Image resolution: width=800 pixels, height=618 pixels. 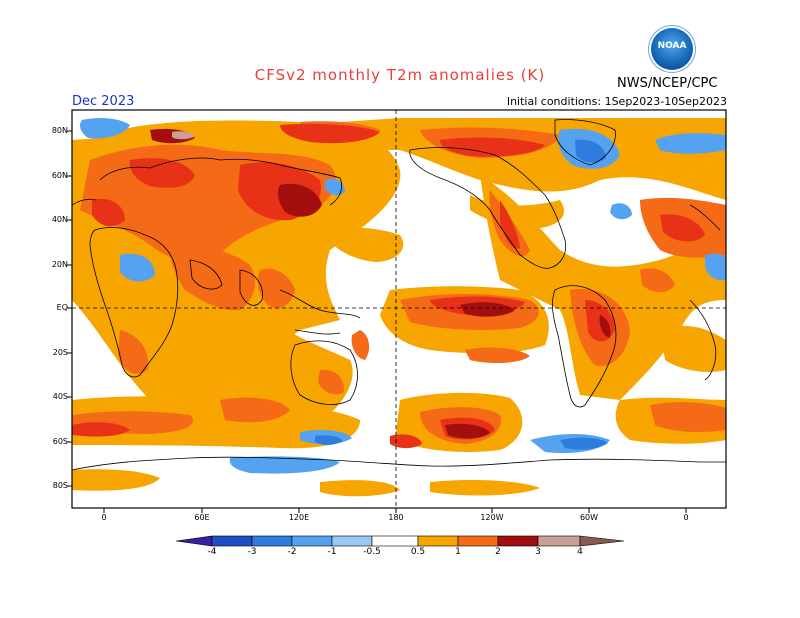 I want to click on lat-label-eq: EQ, so click(x=62, y=307).